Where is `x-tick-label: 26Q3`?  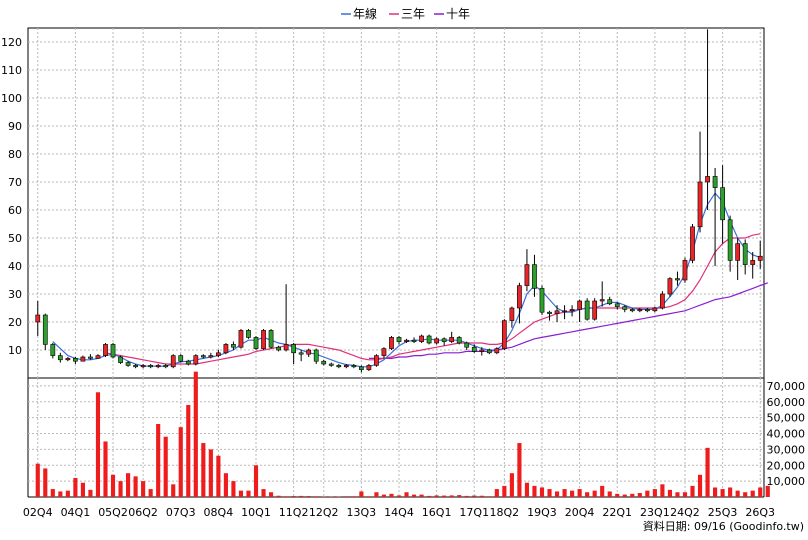
x-tick-label: 26Q3 is located at coordinates (760, 512).